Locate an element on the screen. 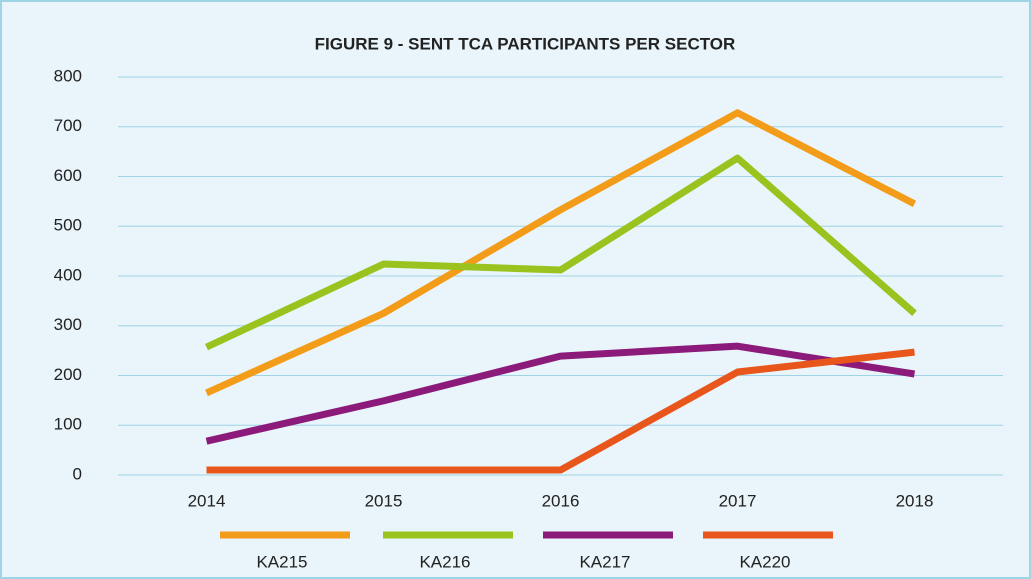 The image size is (1031, 579). y-tick-label: 800 is located at coordinates (68, 75).